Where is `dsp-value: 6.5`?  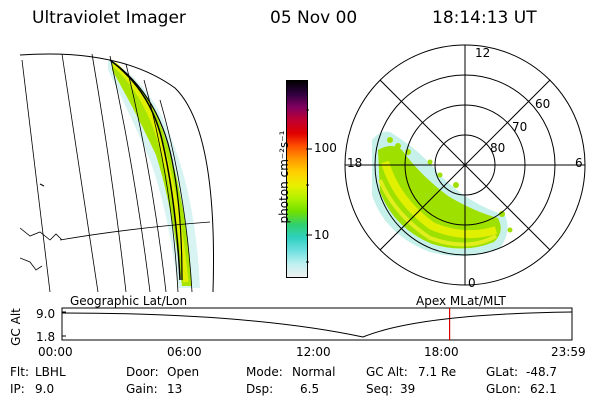
dsp-value: 6.5 is located at coordinates (310, 389).